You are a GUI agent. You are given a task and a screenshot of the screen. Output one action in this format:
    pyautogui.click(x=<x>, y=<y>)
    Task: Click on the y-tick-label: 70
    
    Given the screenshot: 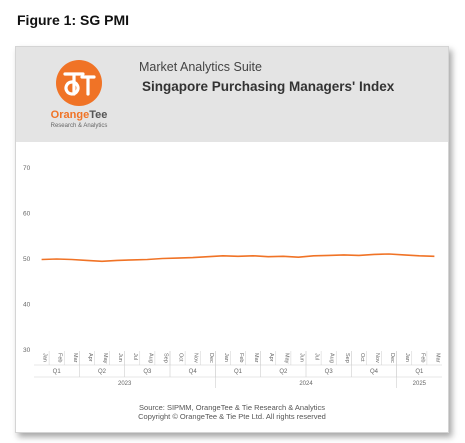 What is the action you would take?
    pyautogui.click(x=27, y=168)
    